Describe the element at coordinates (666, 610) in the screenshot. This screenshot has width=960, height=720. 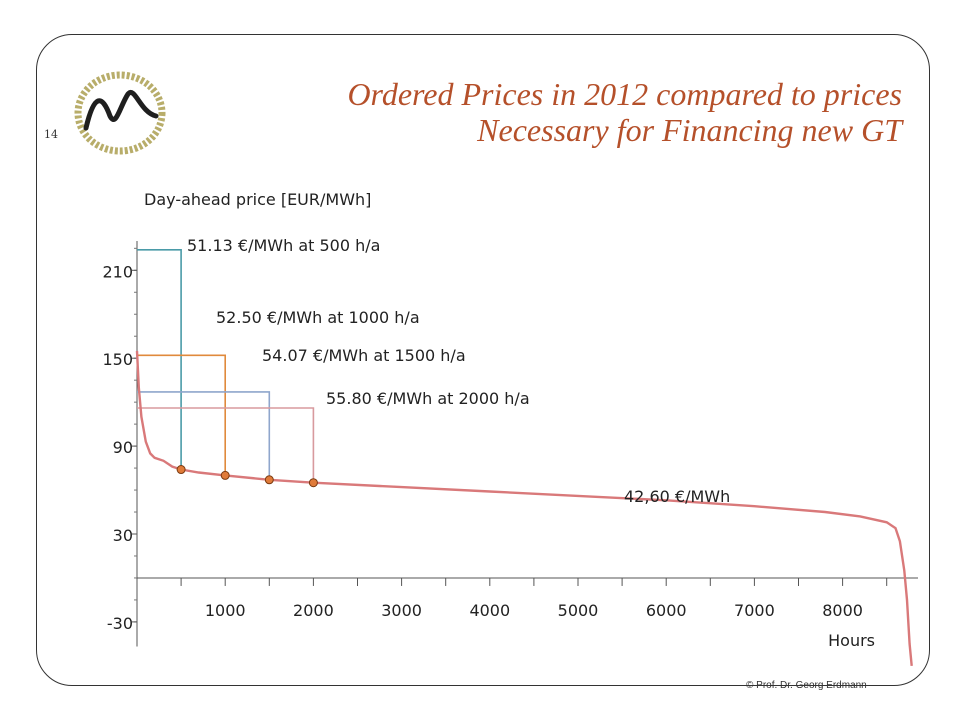
I see `x-tick-label: 6000` at that location.